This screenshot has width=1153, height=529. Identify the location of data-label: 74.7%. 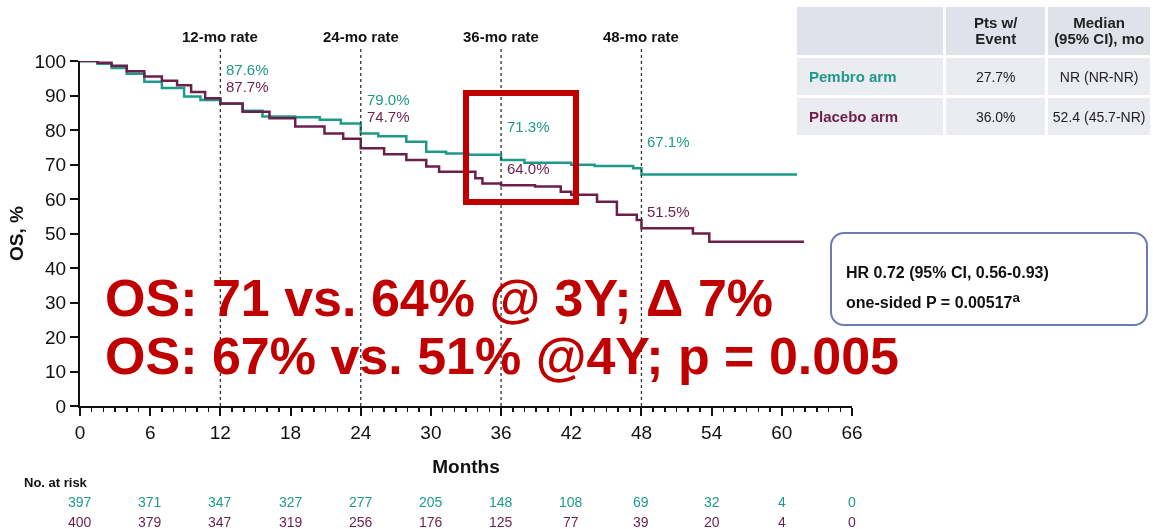
(388, 116).